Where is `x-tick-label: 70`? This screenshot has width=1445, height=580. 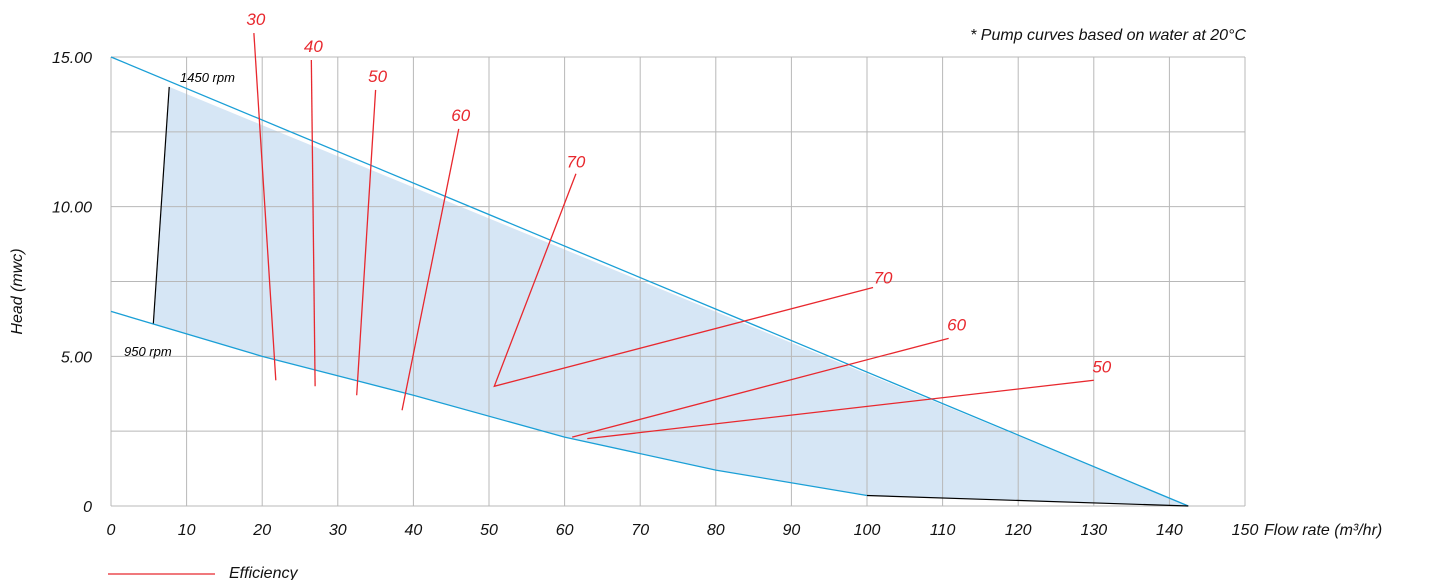 x-tick-label: 70 is located at coordinates (640, 530).